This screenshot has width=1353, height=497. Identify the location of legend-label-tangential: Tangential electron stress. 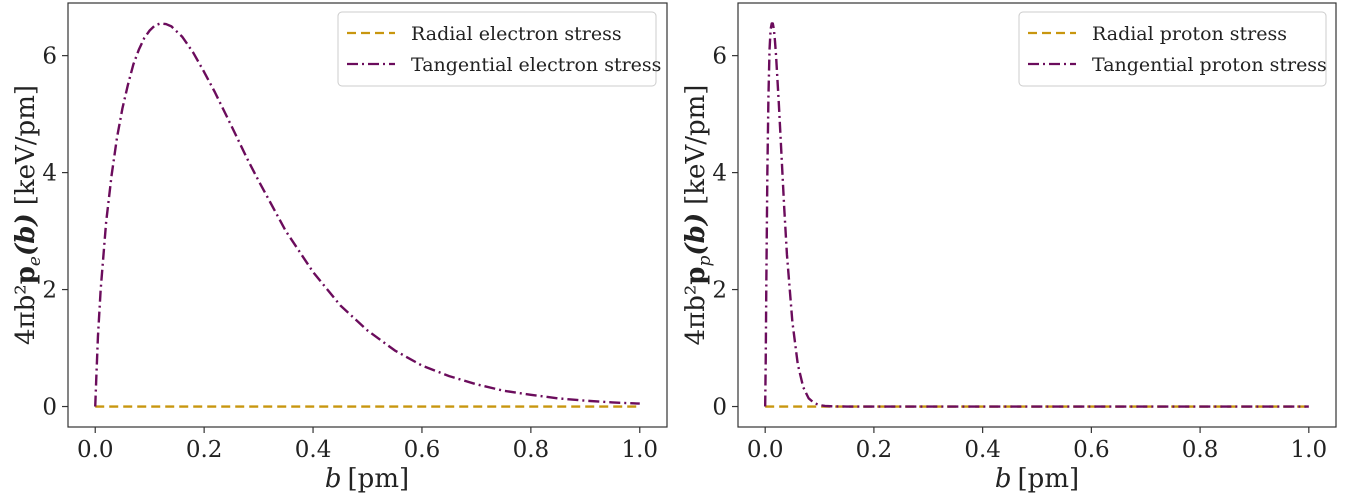
(536, 65).